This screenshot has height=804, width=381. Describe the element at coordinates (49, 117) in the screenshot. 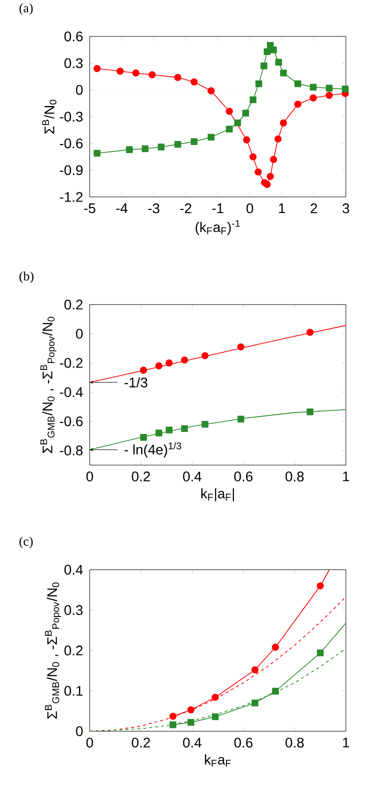

I see `y-axis-title: Σ$^{B}$/N$_{0}$` at that location.